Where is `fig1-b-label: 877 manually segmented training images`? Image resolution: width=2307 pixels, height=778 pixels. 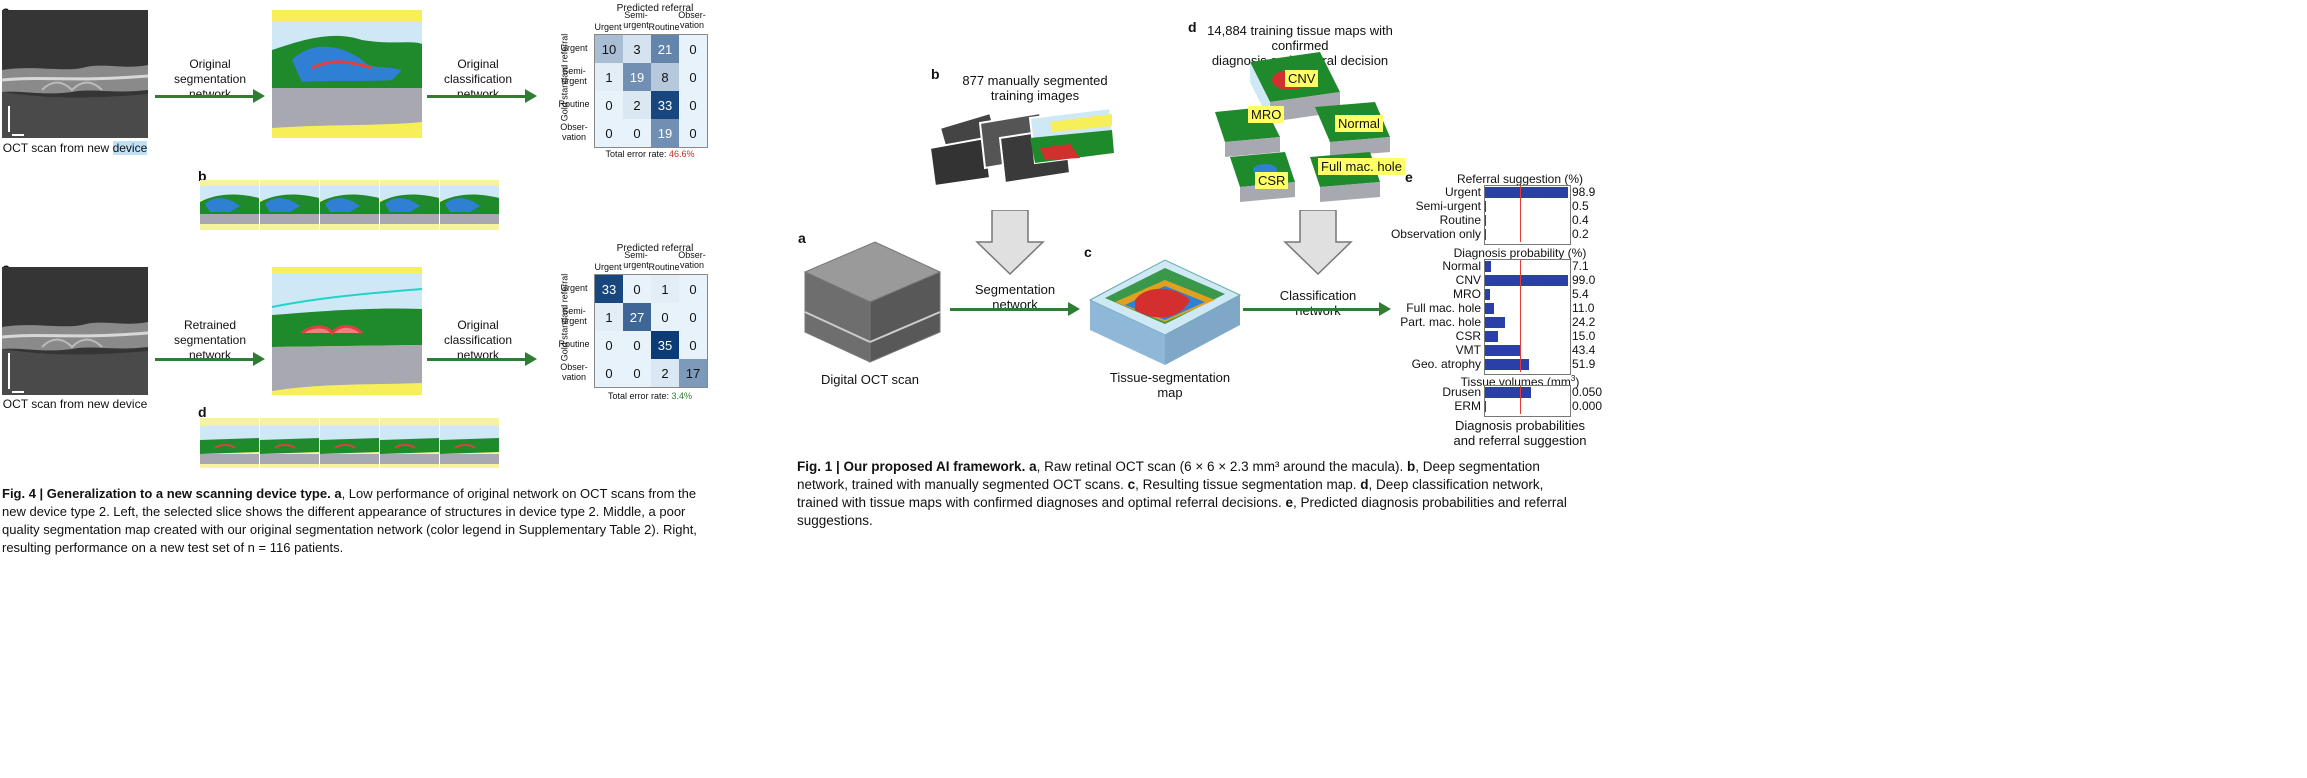 fig1-b-label: 877 manually segmented training images is located at coordinates (1035, 88).